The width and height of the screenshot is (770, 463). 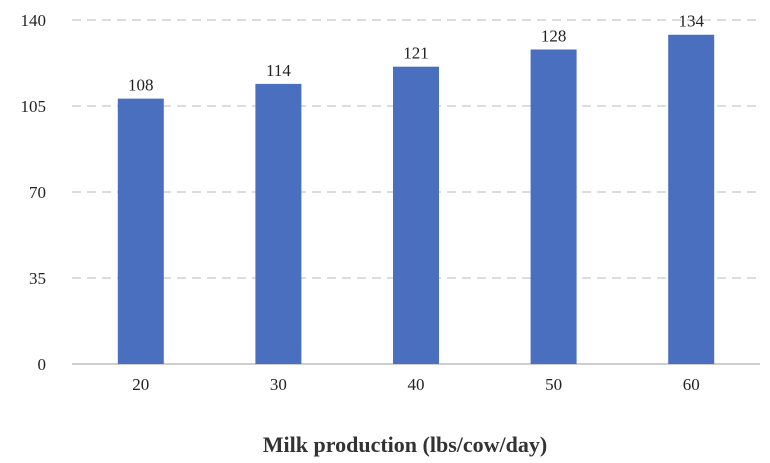 What do you see at coordinates (278, 70) in the screenshot?
I see `bar-value-label: 114` at bounding box center [278, 70].